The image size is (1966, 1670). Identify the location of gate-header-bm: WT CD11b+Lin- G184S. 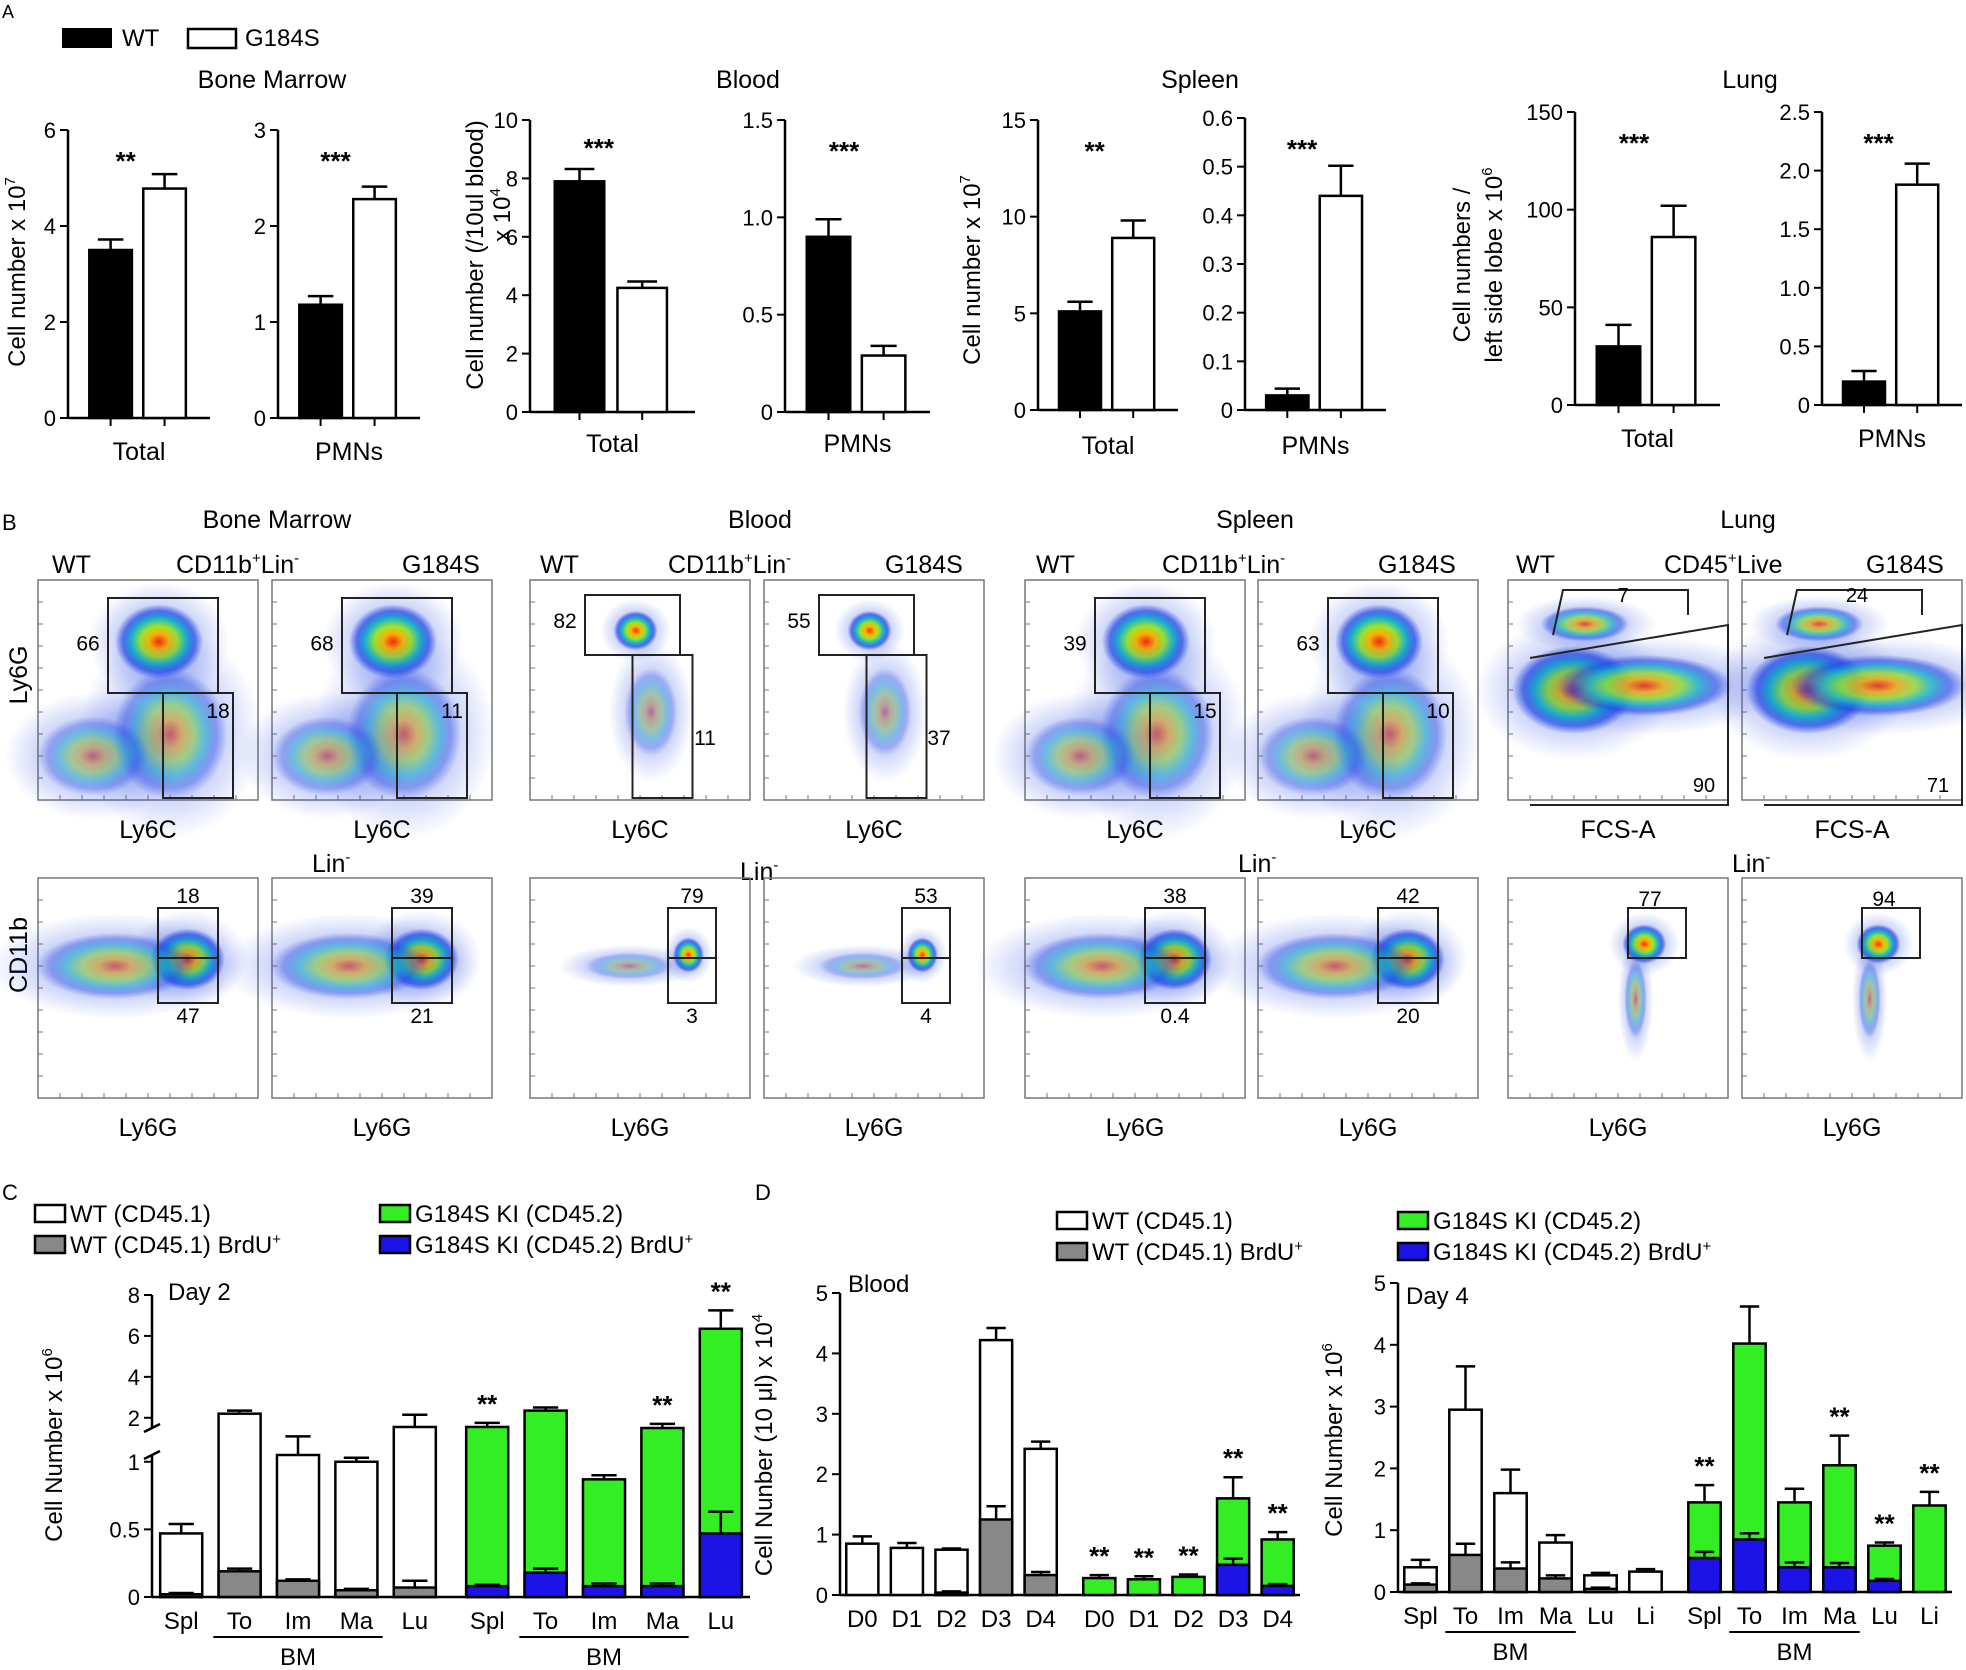
(266, 564).